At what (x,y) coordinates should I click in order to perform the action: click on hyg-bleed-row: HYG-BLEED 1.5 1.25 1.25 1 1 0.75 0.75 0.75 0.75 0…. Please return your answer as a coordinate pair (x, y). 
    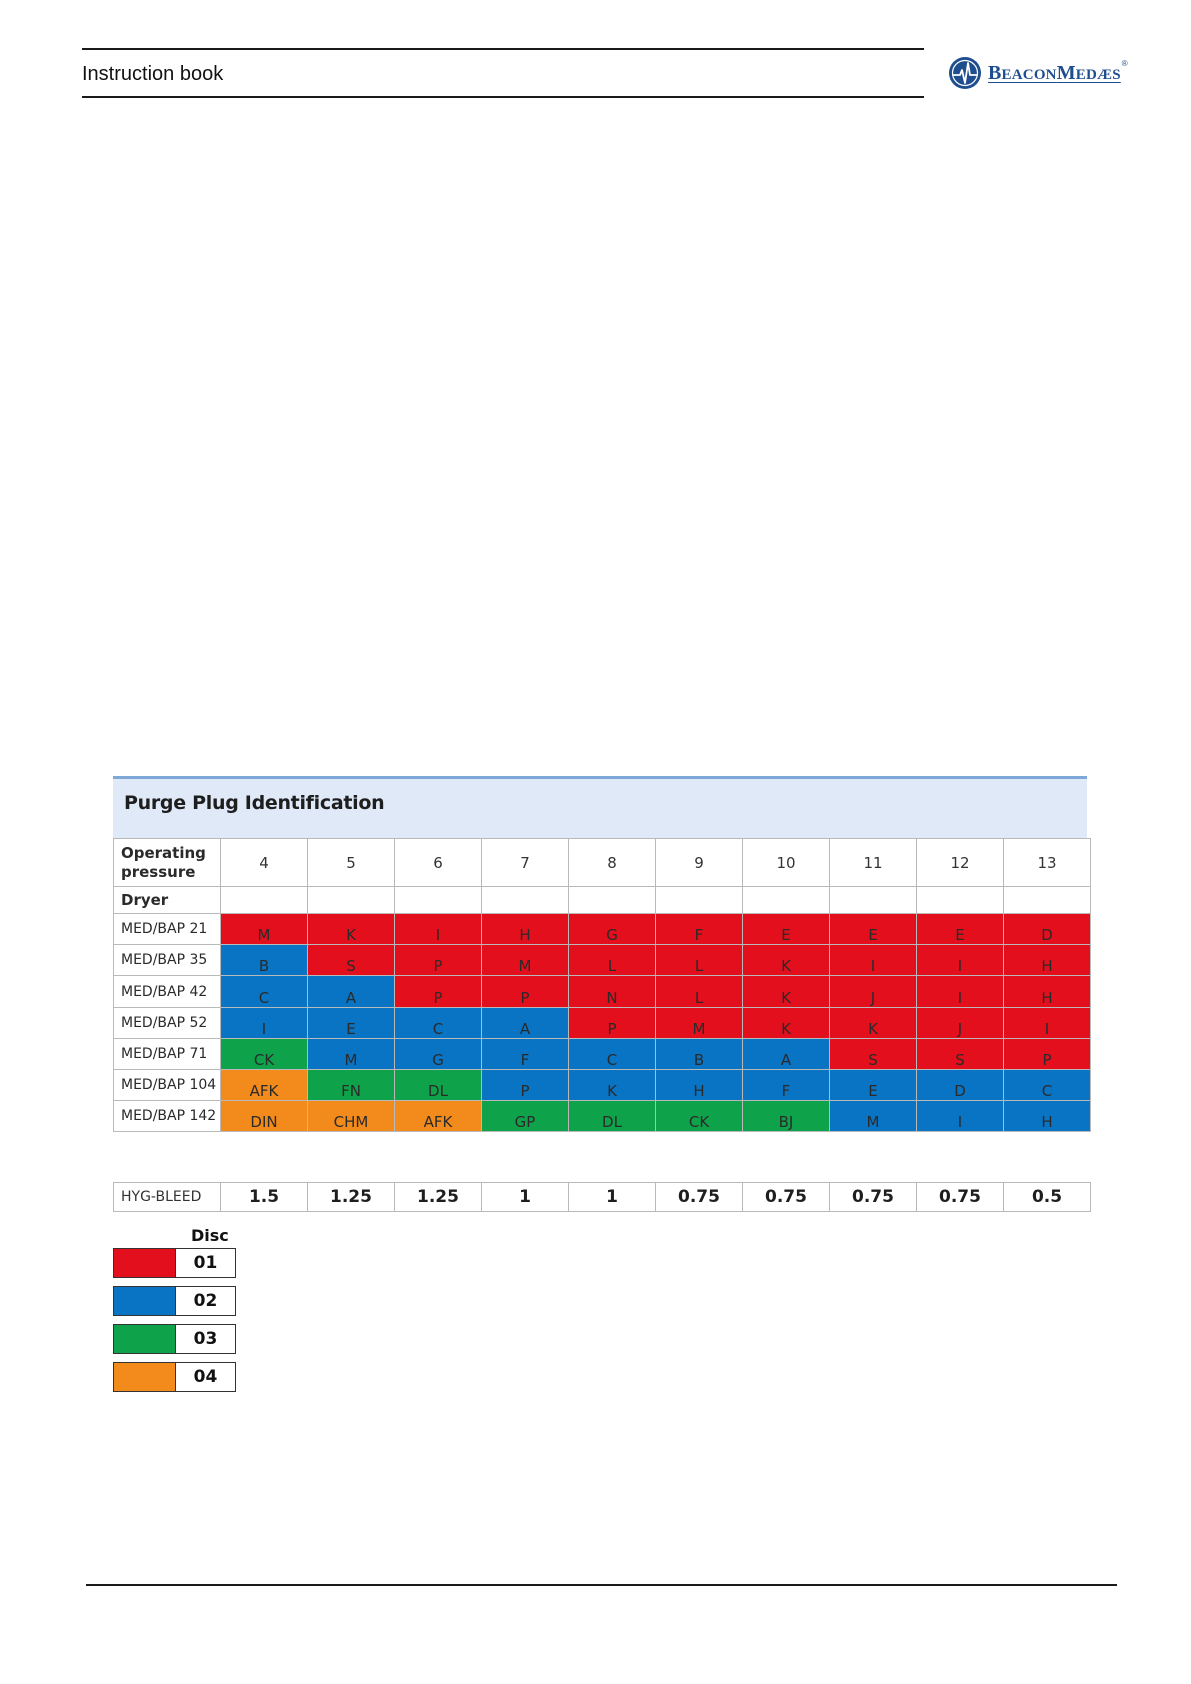
    Looking at the image, I should click on (602, 1197).